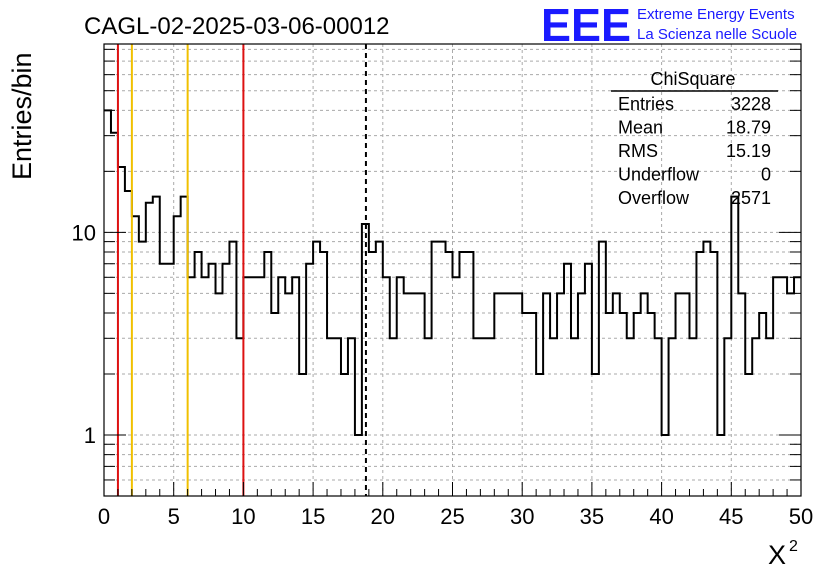  What do you see at coordinates (766, 175) in the screenshot?
I see `stats-value: 0` at bounding box center [766, 175].